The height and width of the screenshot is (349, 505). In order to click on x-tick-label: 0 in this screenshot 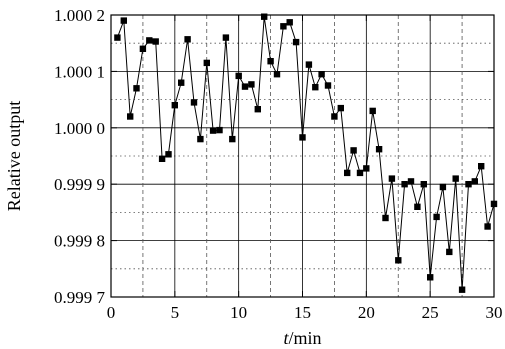, I will do `click(111, 312)`.